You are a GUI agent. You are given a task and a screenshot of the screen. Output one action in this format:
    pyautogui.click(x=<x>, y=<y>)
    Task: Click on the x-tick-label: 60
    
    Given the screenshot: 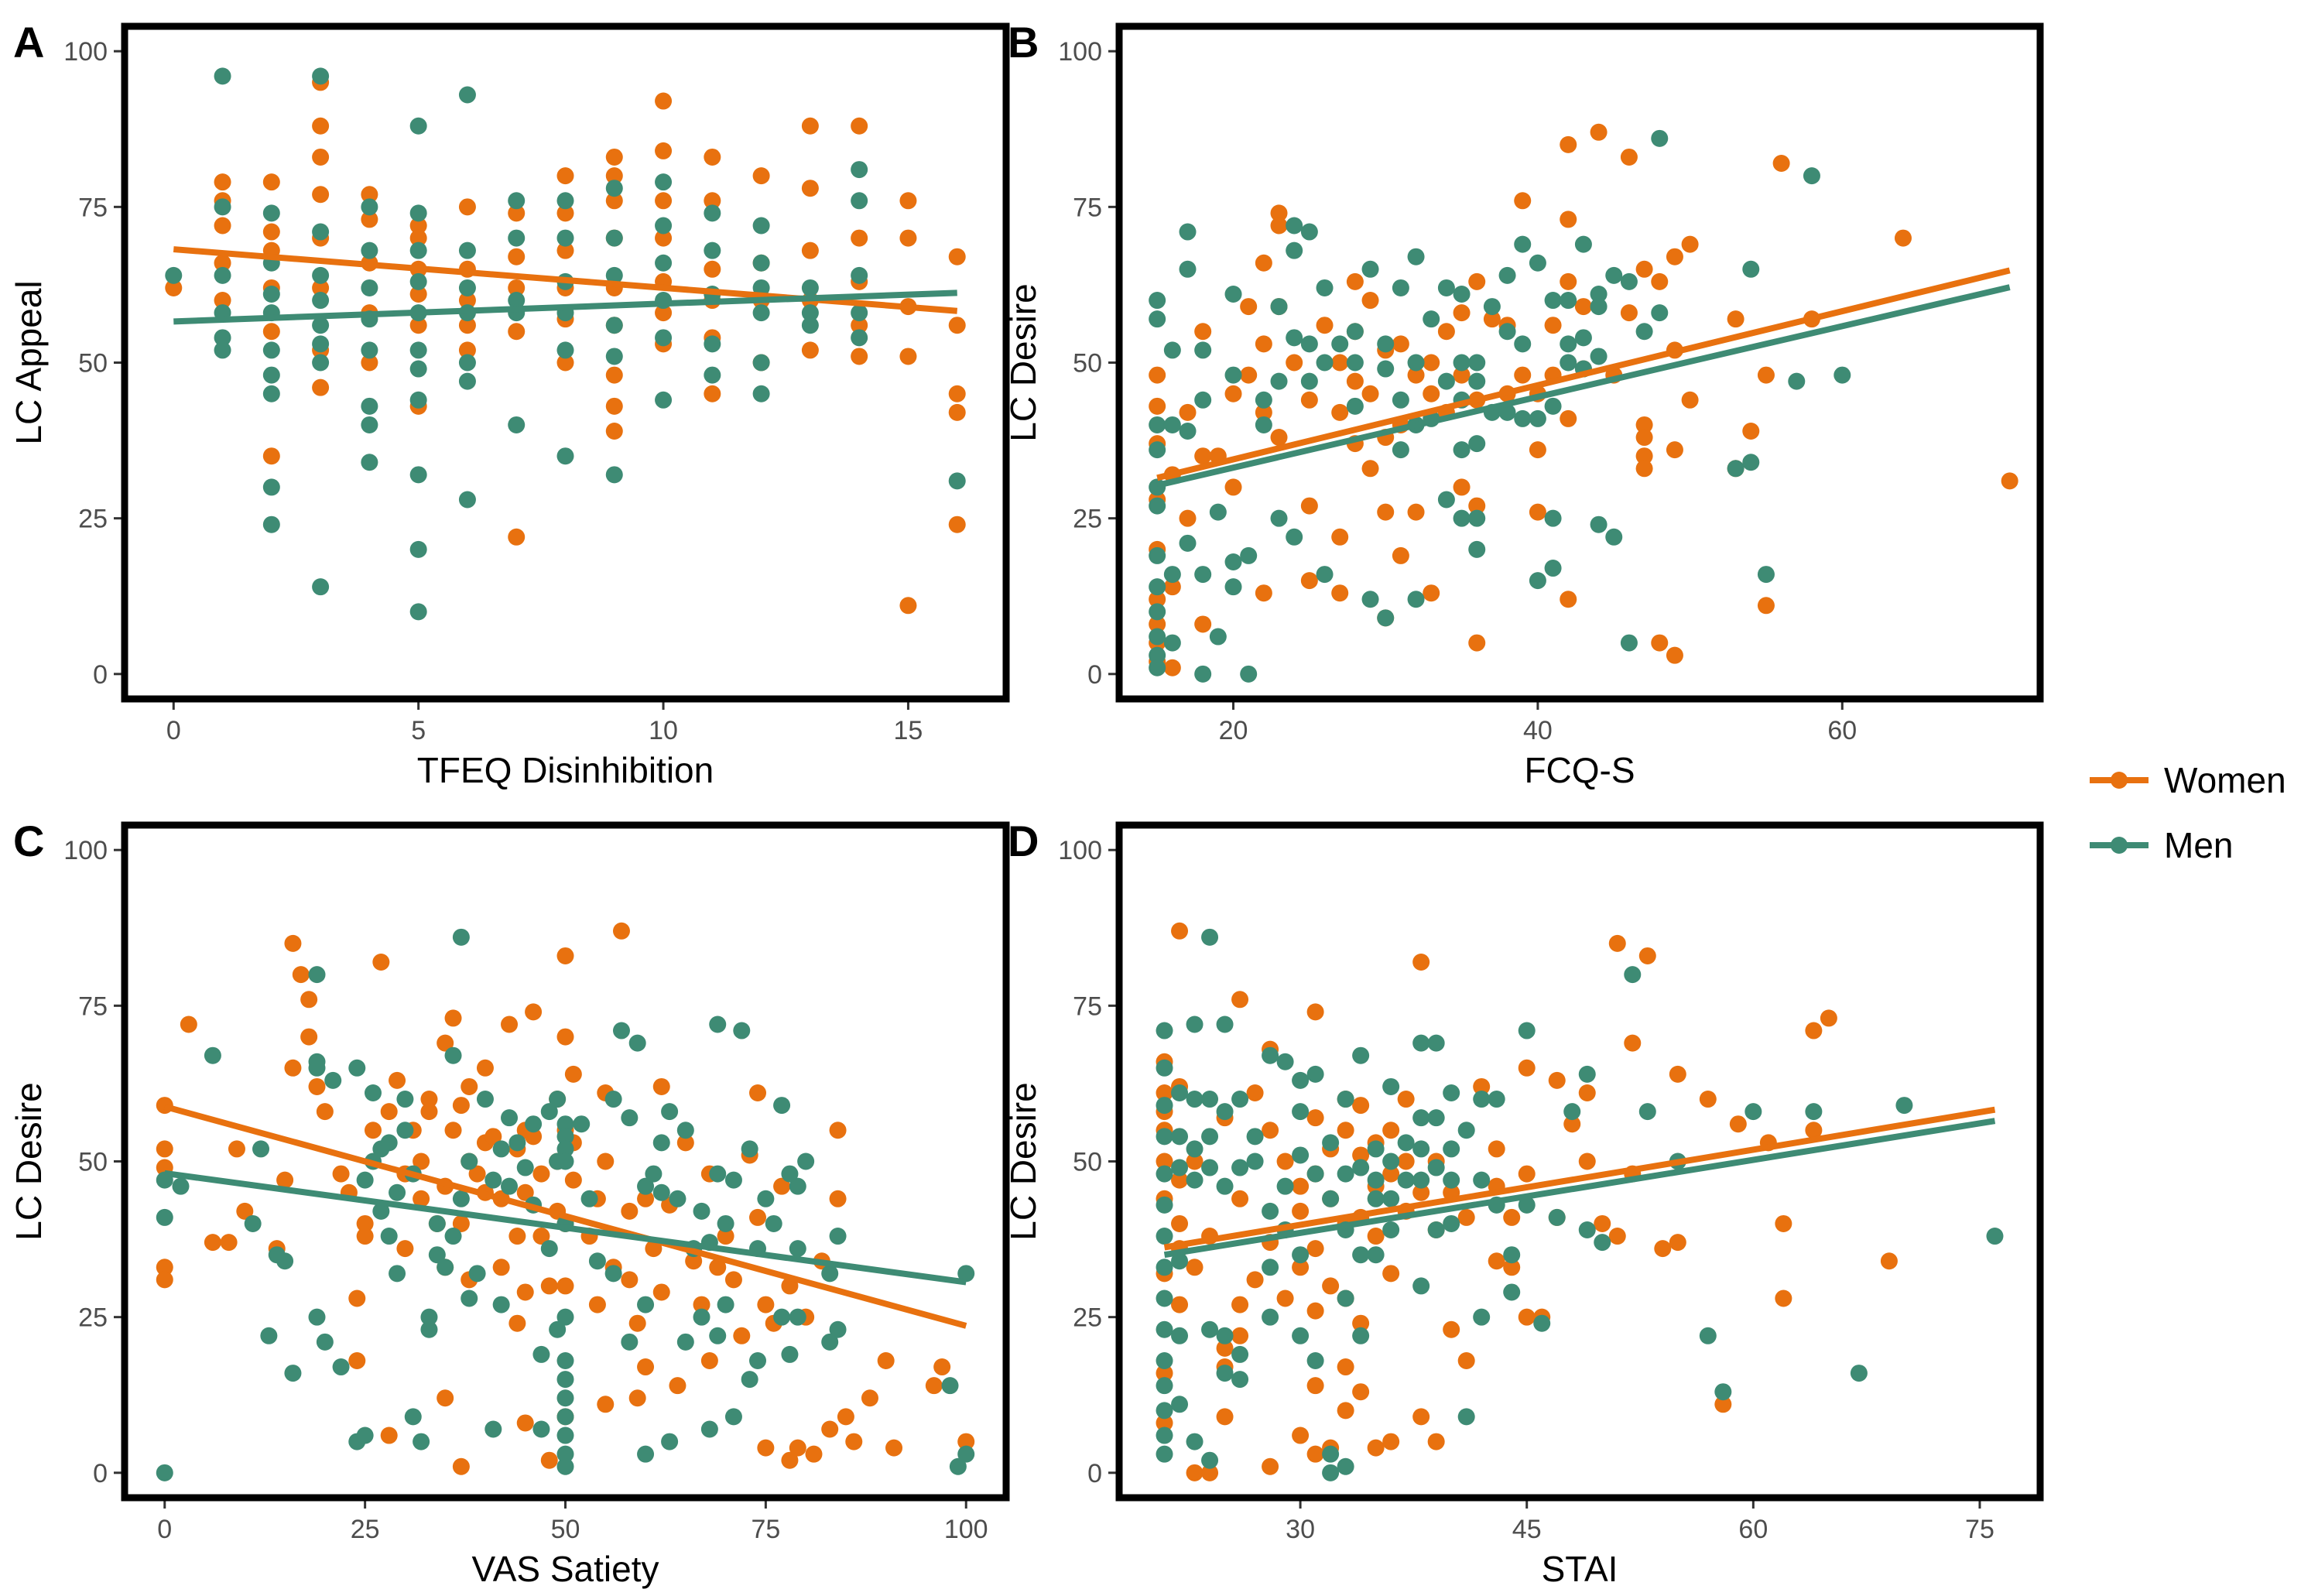 What is the action you would take?
    pyautogui.click(x=1753, y=1529)
    